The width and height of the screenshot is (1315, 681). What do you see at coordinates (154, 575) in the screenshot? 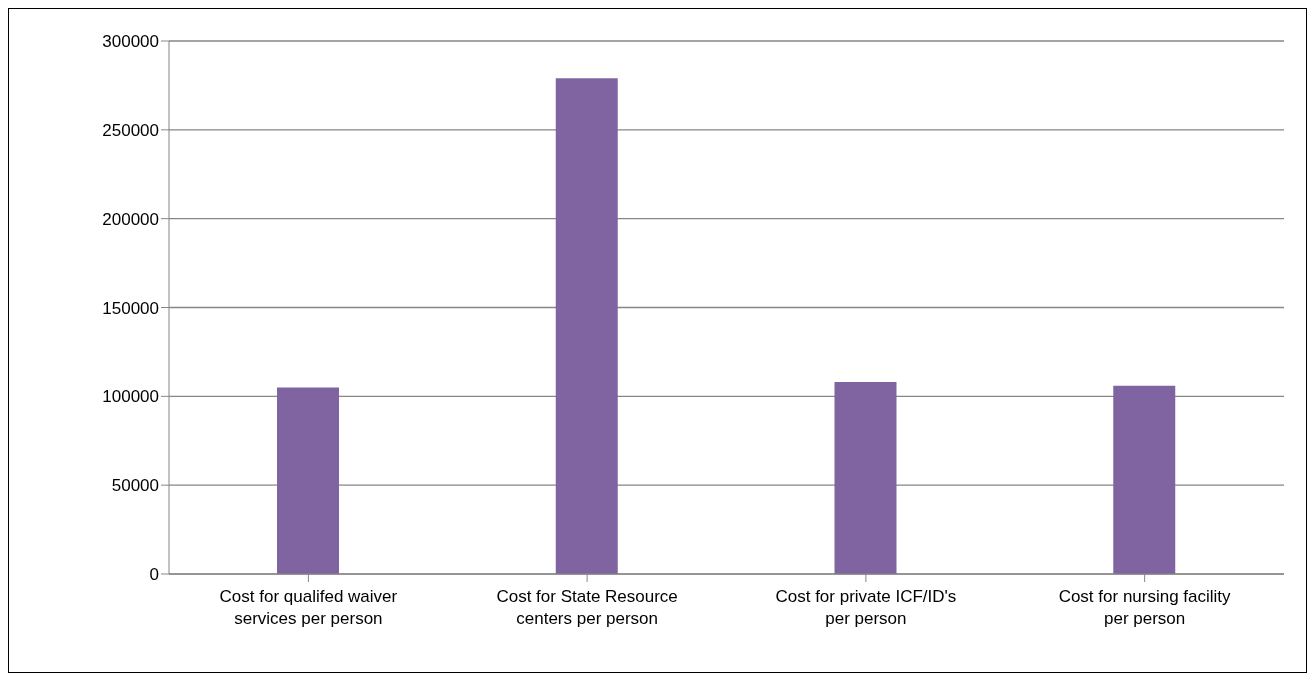
I see `y-tick-label: 0` at bounding box center [154, 575].